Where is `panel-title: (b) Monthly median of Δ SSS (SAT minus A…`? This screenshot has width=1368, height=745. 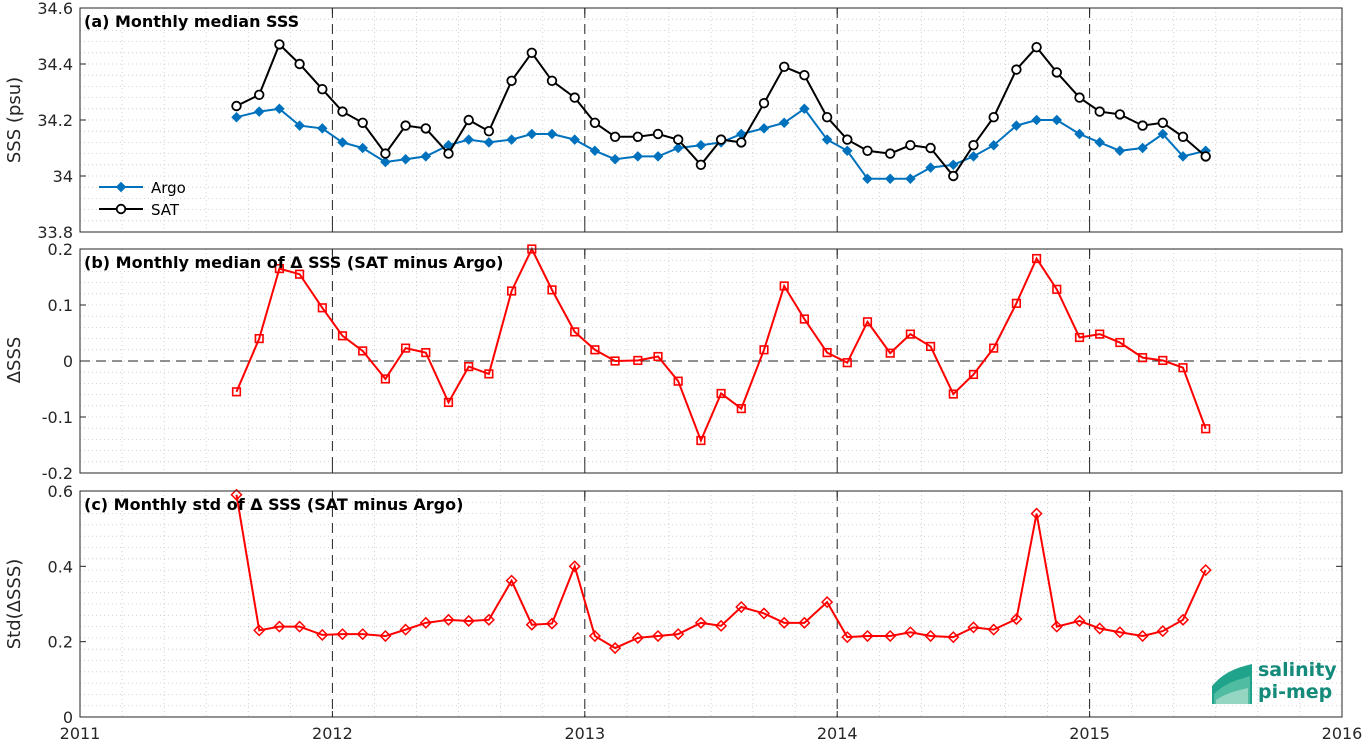
panel-title: (b) Monthly median of Δ SSS (SAT minus A… is located at coordinates (293, 262).